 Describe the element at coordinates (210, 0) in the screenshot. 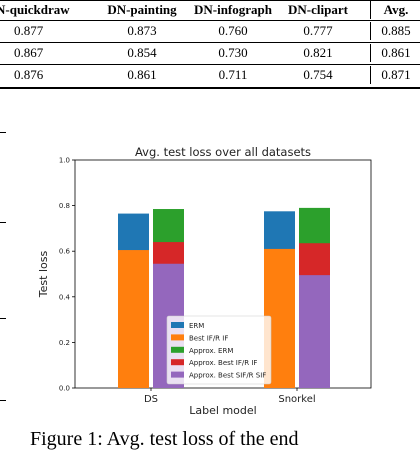

I see `table-top-rule` at that location.